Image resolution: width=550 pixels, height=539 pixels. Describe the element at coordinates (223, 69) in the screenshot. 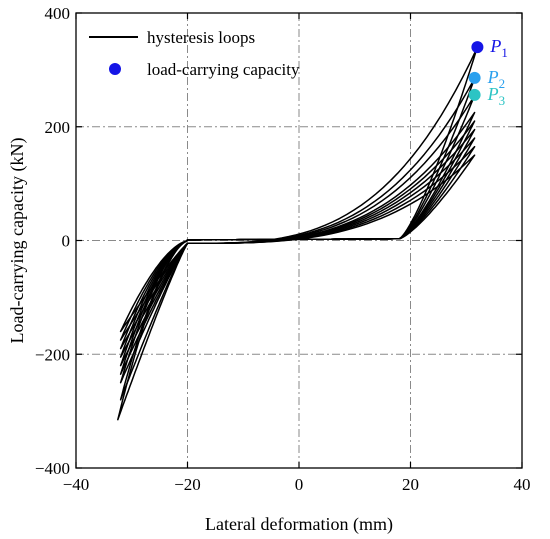

I see `legend-entry-load-carrying-capacity: load-carrying capacity` at that location.